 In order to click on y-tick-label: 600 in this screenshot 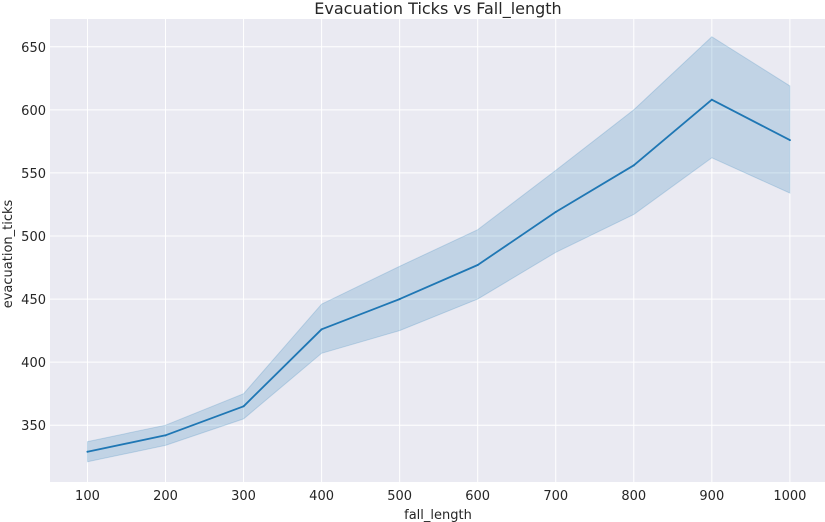, I will do `click(33, 111)`.